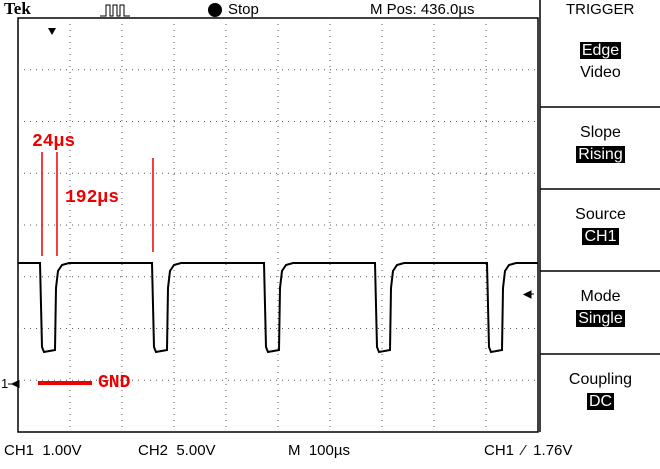 This screenshot has width=660, height=469. What do you see at coordinates (43, 450) in the screenshot?
I see `status-text: CH1 1.00V` at bounding box center [43, 450].